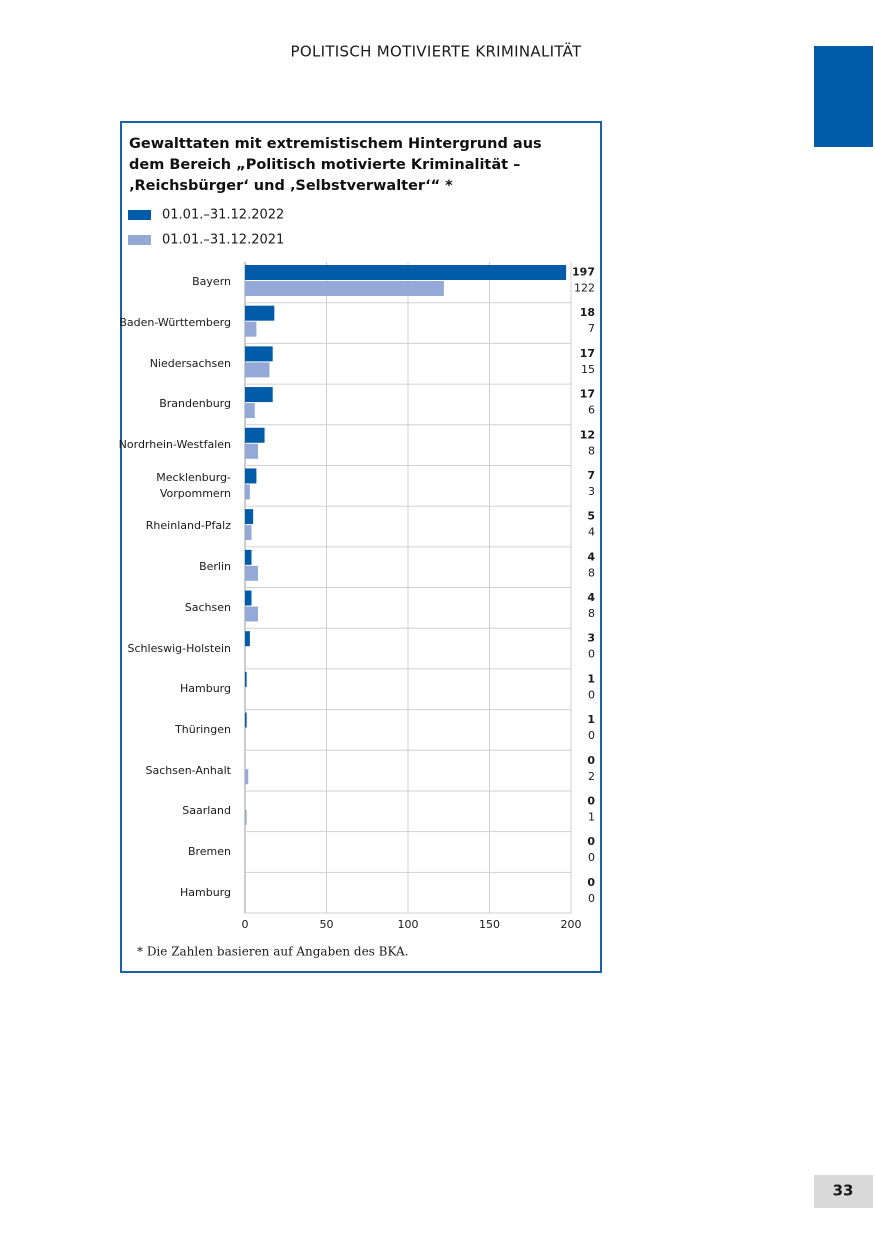  What do you see at coordinates (223, 240) in the screenshot?
I see `legend-label: 01.01.–31.12.2021` at bounding box center [223, 240].